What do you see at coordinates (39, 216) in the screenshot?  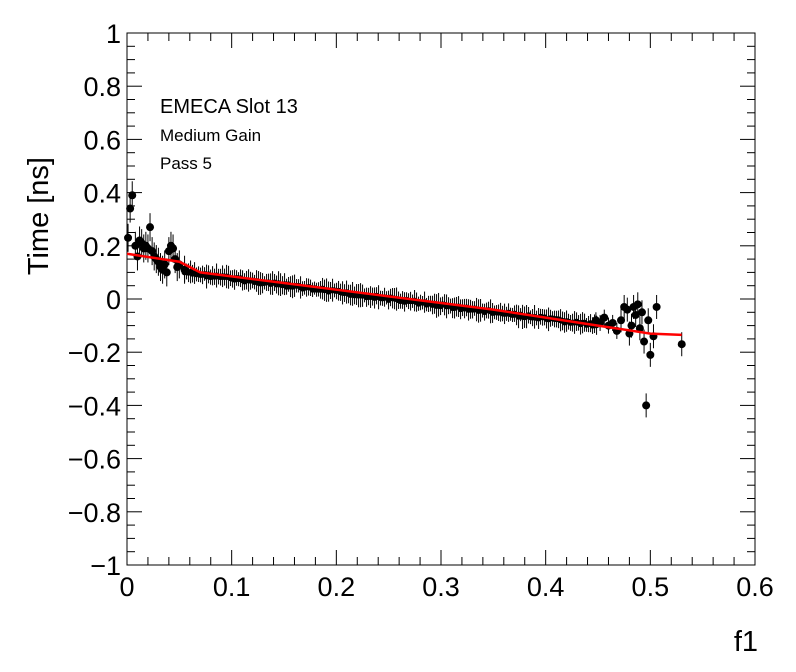 I see `y-axis-title: Time [ns]` at bounding box center [39, 216].